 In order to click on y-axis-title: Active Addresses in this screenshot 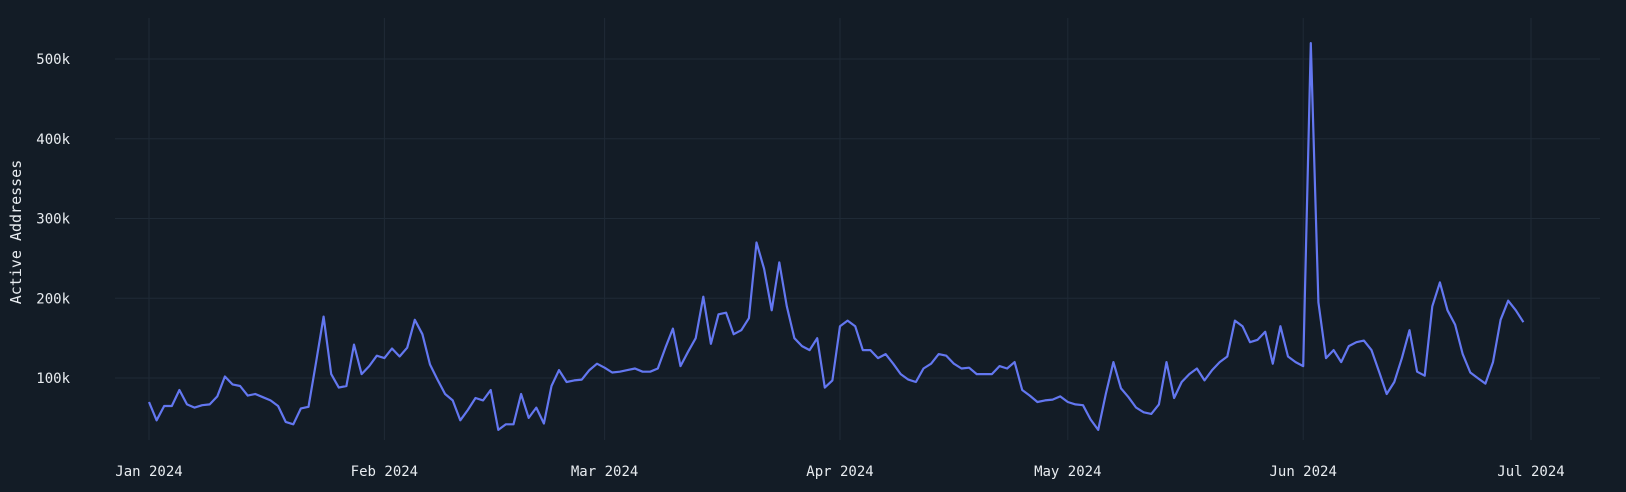, I will do `click(16, 232)`.